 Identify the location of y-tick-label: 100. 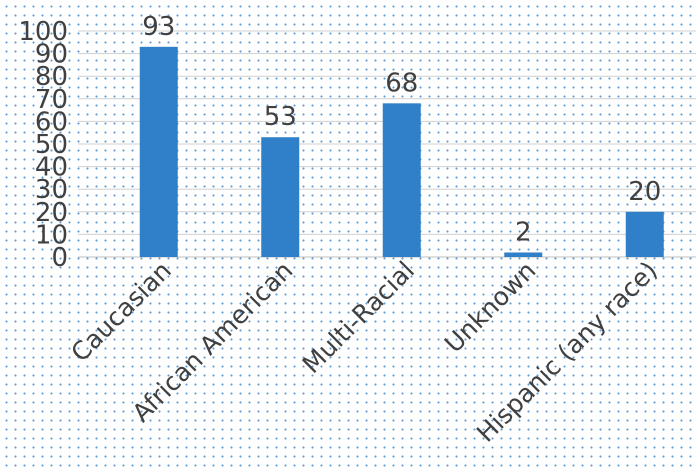
(43, 32).